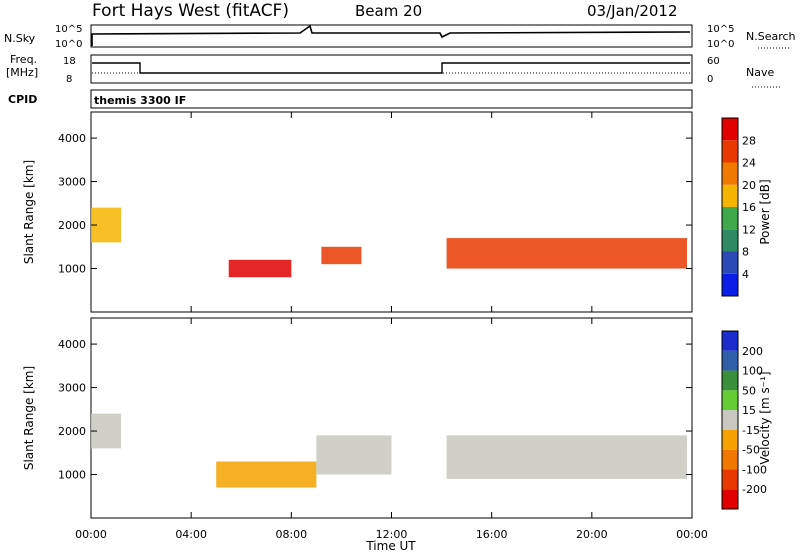  Describe the element at coordinates (20, 38) in the screenshot. I see `nsky-label: N.Sky` at that location.